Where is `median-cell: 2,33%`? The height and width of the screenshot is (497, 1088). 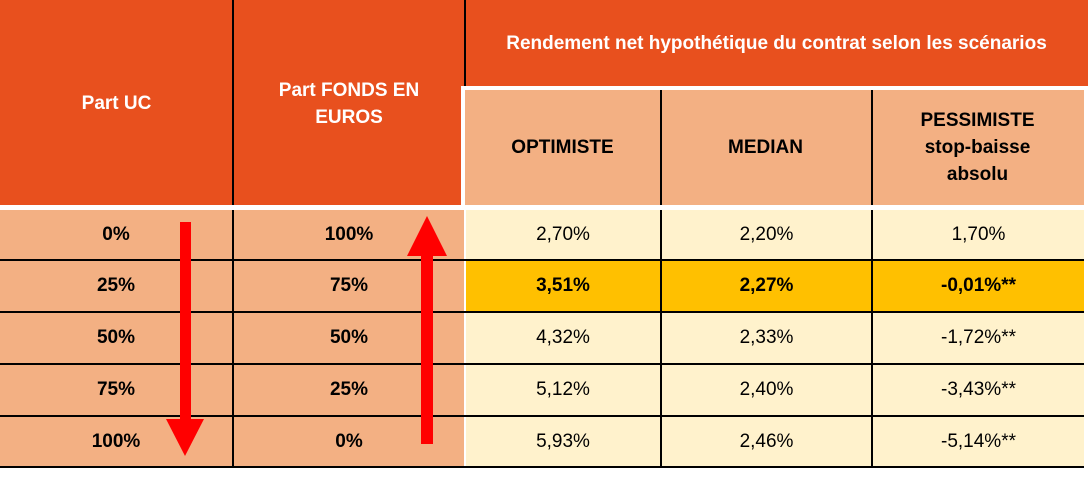 median-cell: 2,33% is located at coordinates (766, 338).